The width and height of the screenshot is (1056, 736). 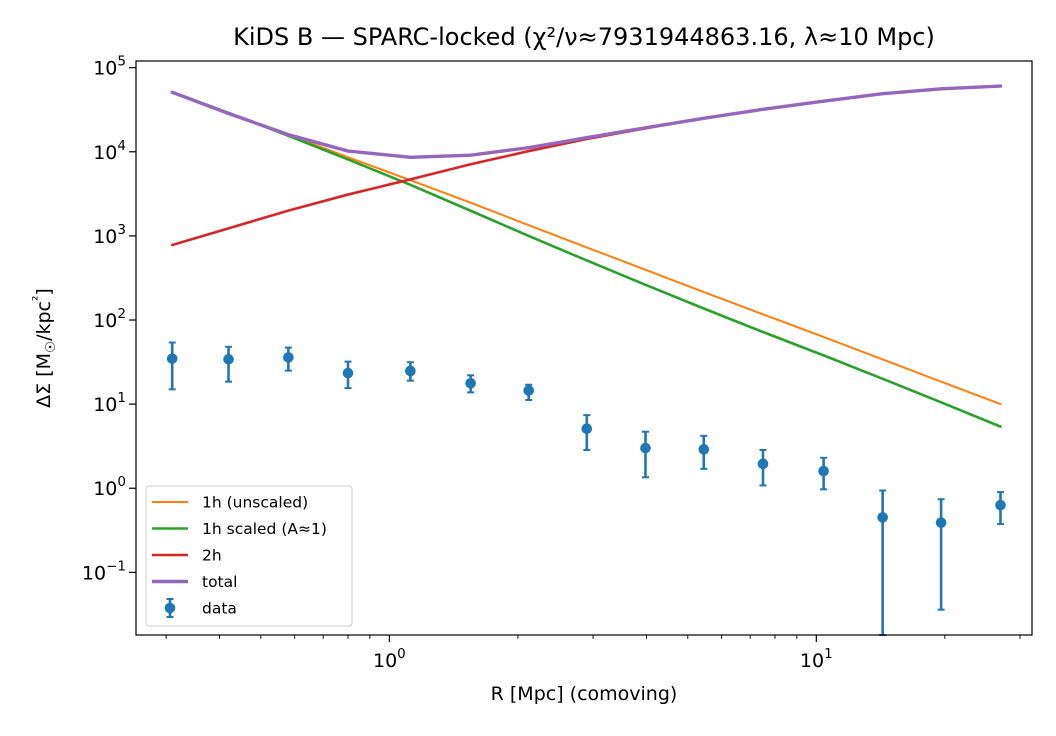 What do you see at coordinates (104, 571) in the screenshot?
I see `y-tick-label: 10⁻¹` at bounding box center [104, 571].